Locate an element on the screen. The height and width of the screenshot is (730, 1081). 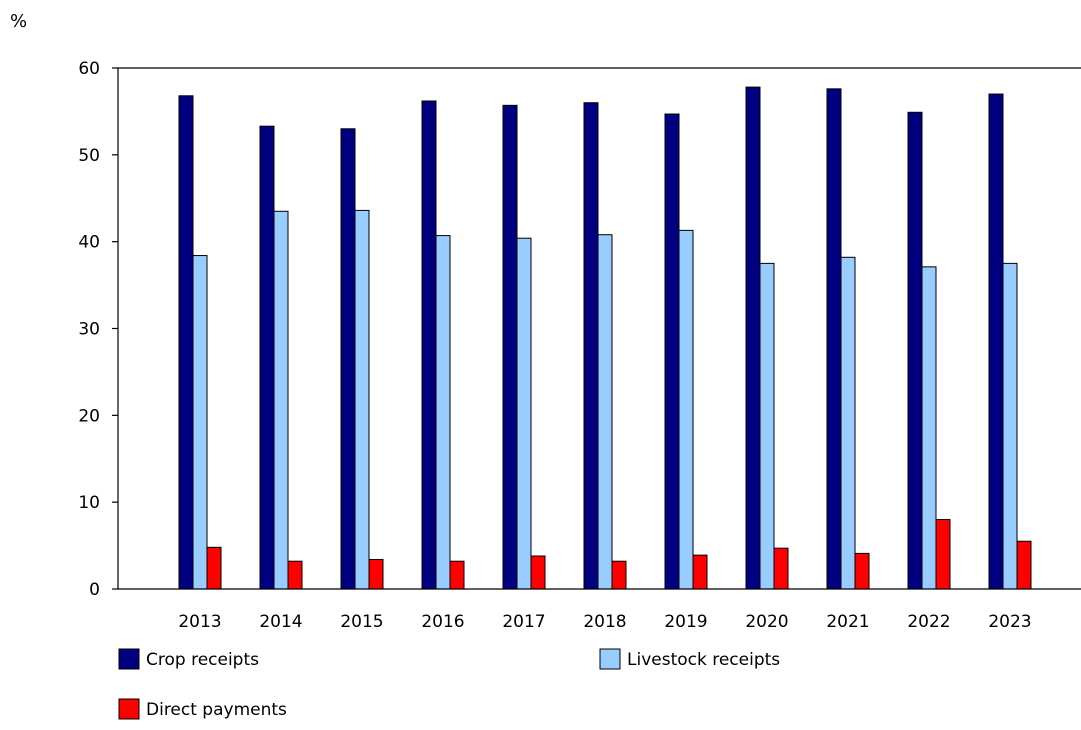
y-axis-unit: % is located at coordinates (18, 21).